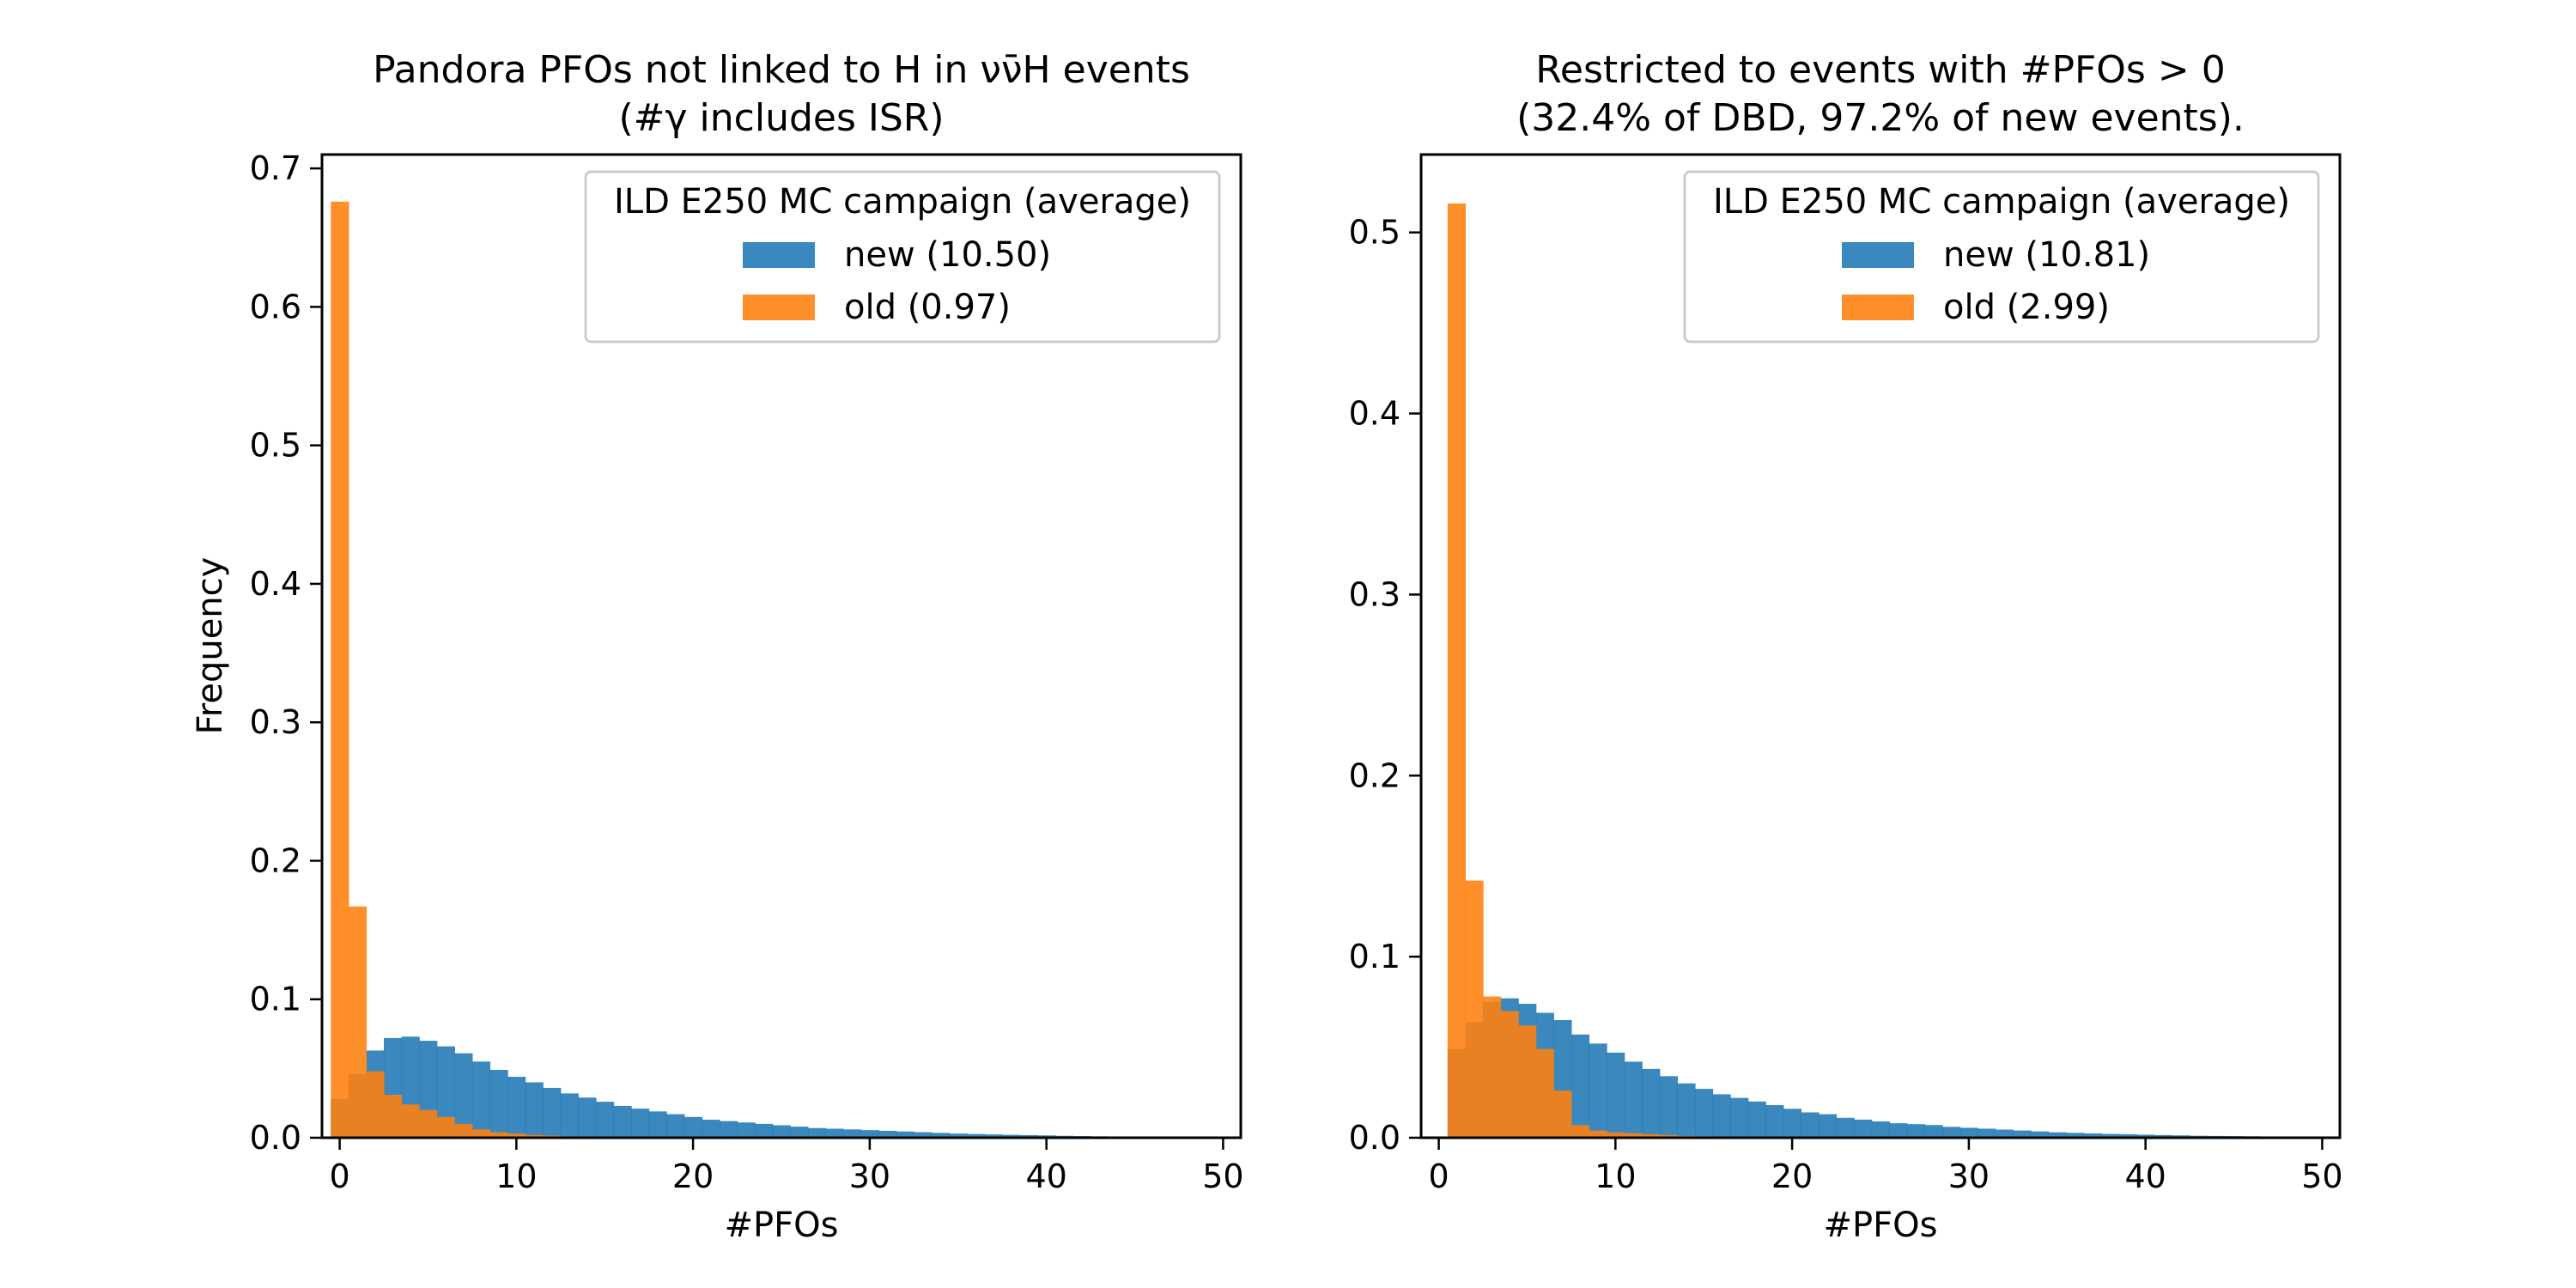 The height and width of the screenshot is (1288, 2576). Describe the element at coordinates (1880, 118) in the screenshot. I see `right-chart-subtitle: (32.4% of DBD, 97.2% of new events).` at that location.